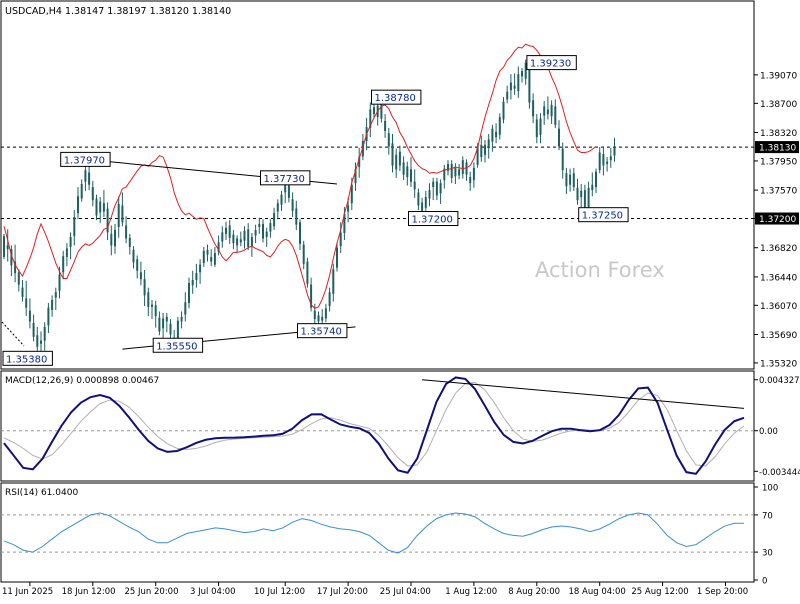 The height and width of the screenshot is (604, 800). I want to click on price-annotation-label: 1.37200, so click(432, 220).